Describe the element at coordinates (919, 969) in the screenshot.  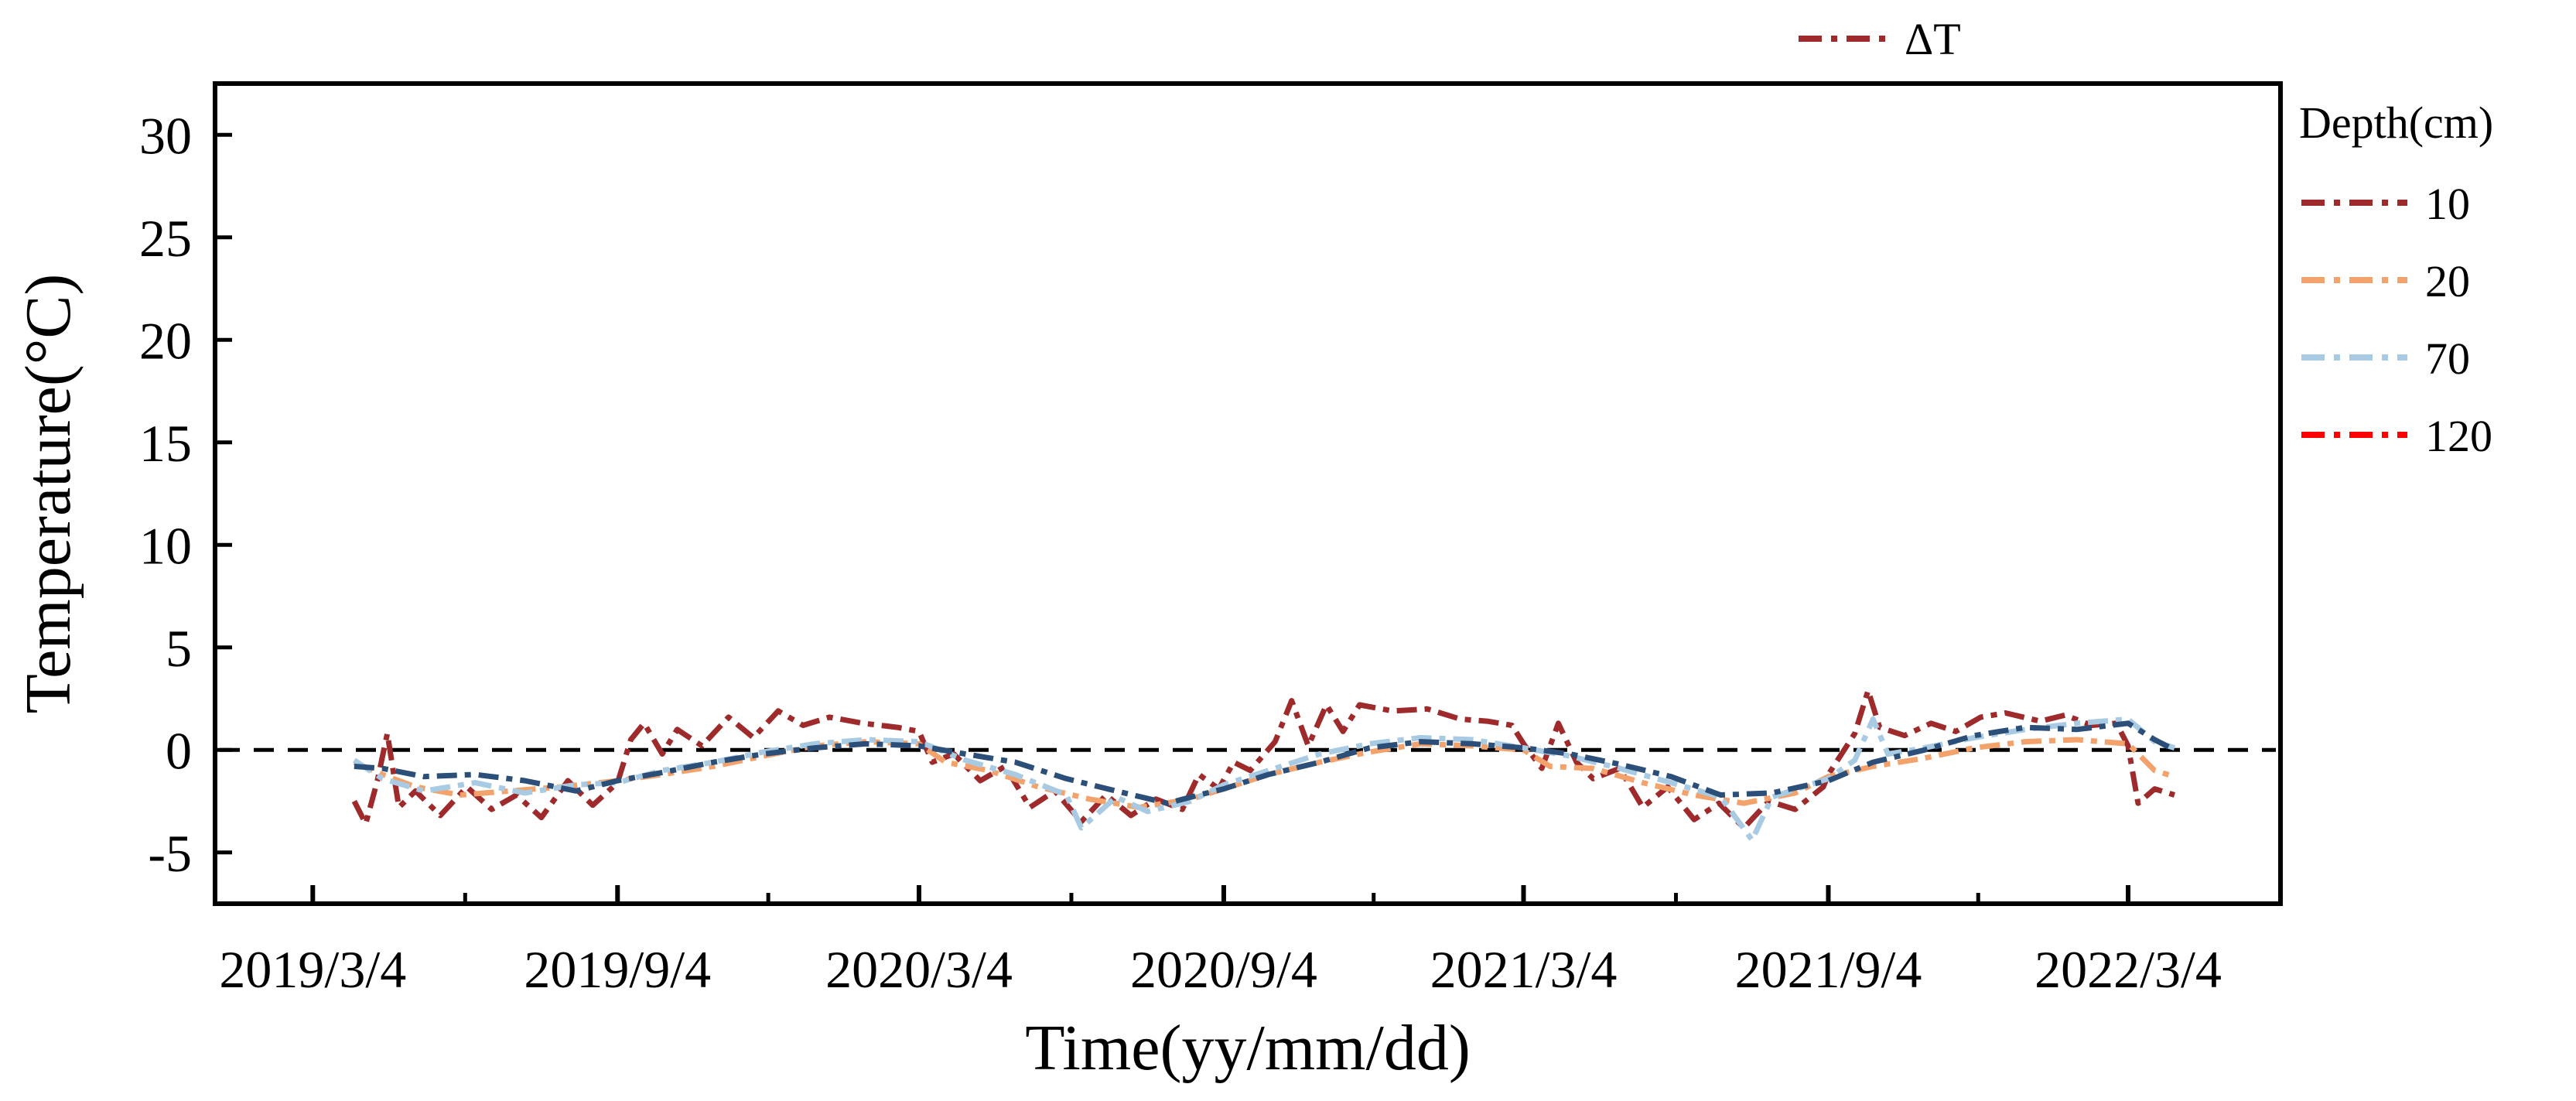
I see `x-tick-label: 2020/3/4` at that location.